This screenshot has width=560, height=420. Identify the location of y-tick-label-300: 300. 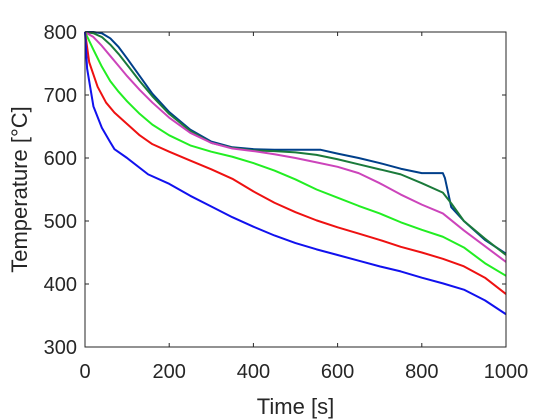
(60, 348).